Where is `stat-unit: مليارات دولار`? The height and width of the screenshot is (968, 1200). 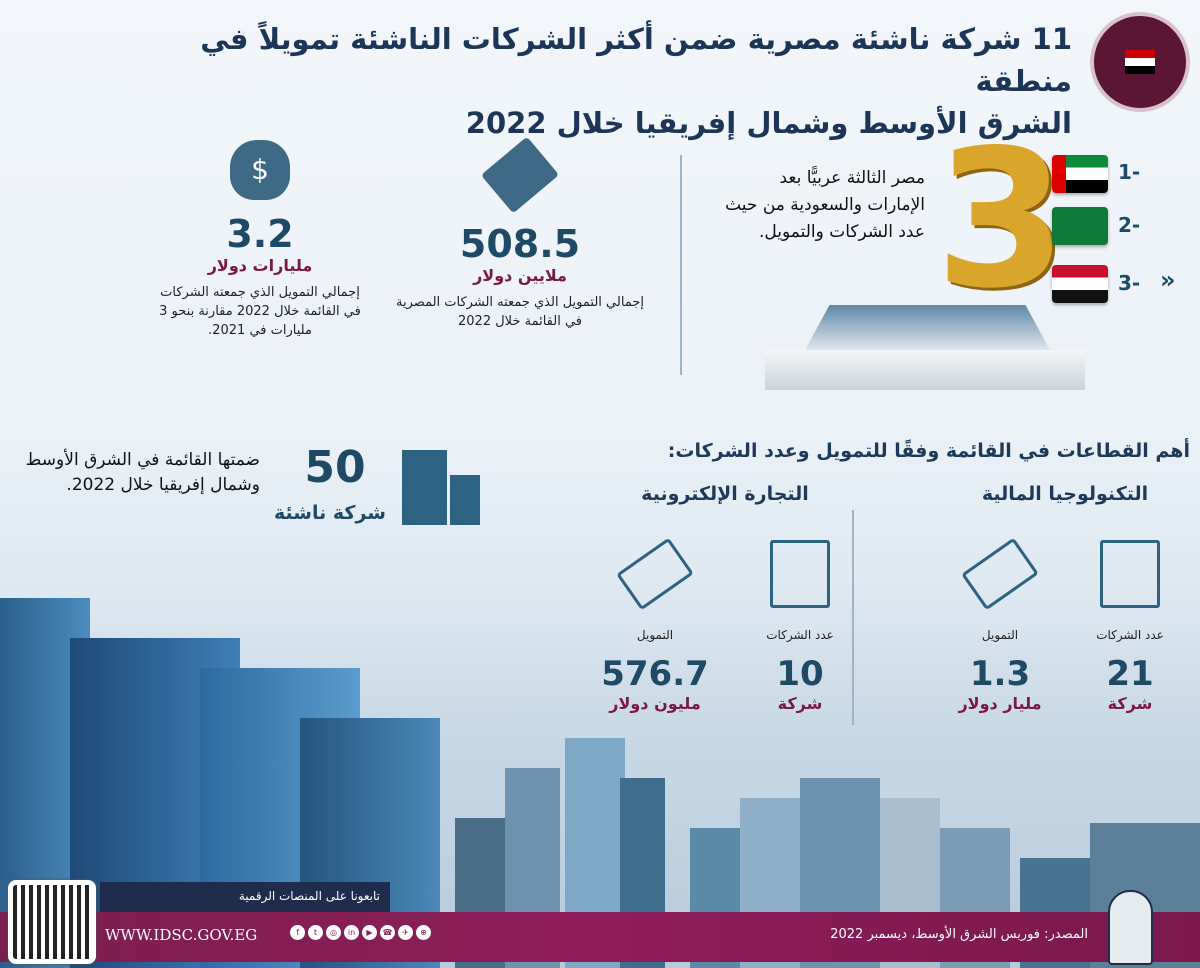 stat-unit: مليارات دولار is located at coordinates (260, 265).